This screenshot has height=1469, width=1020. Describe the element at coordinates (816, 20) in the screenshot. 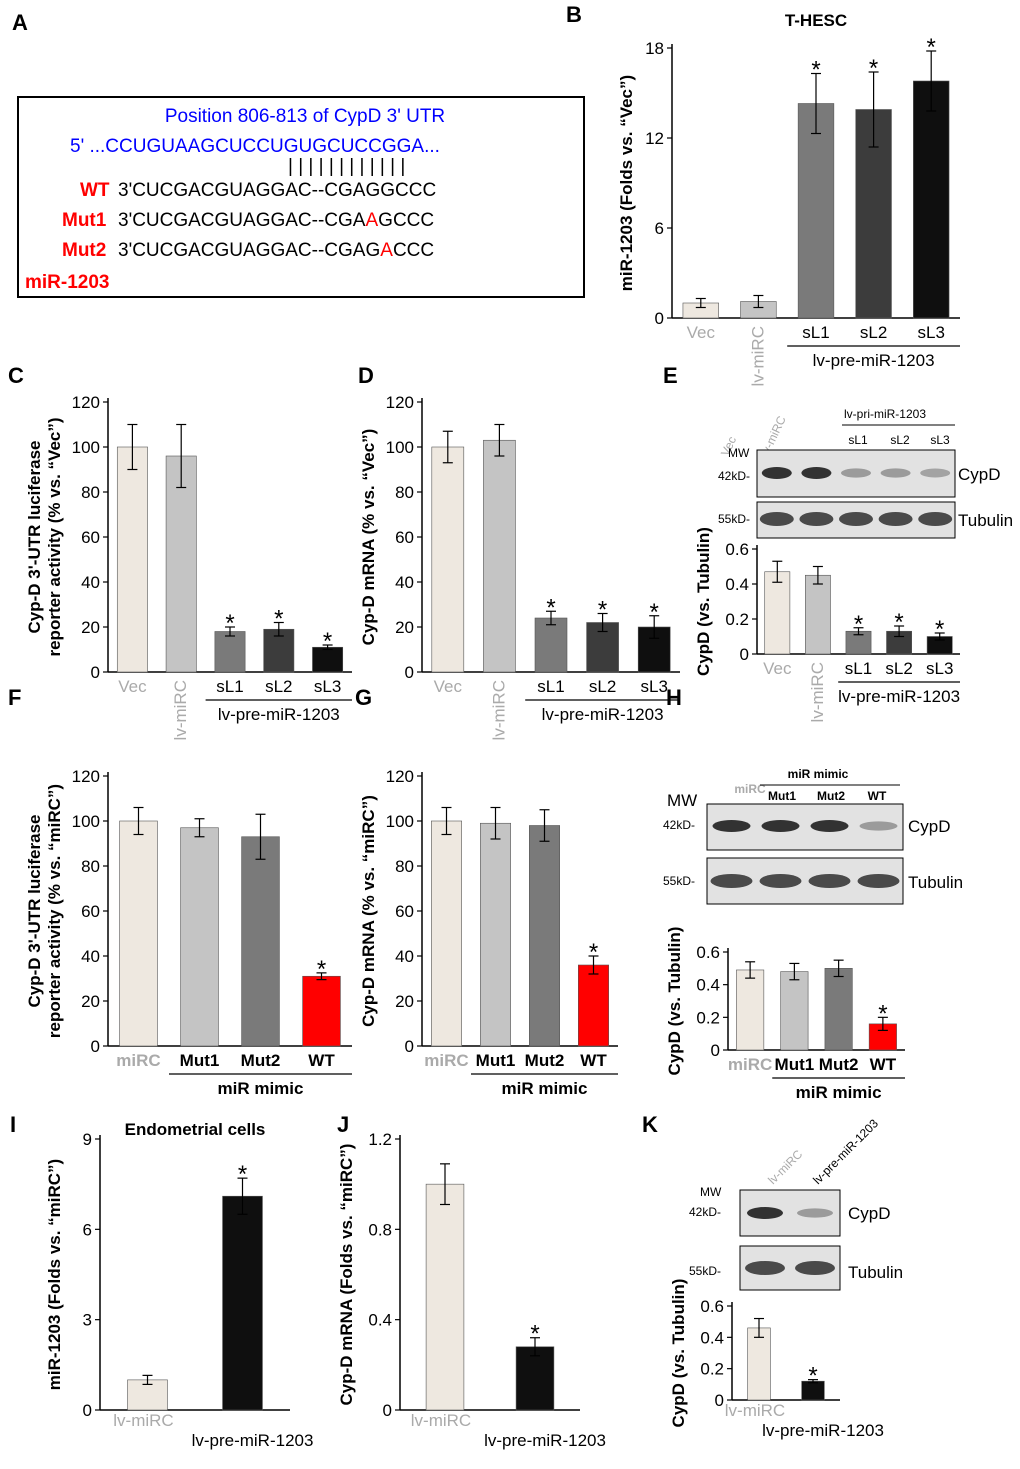

I see `chart-title: T-HESC` at that location.